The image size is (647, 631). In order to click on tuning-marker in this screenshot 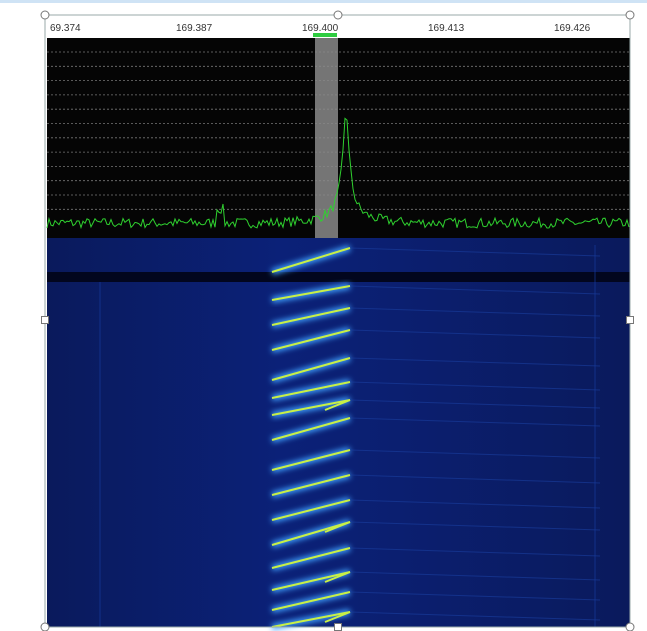, I will do `click(325, 35)`.